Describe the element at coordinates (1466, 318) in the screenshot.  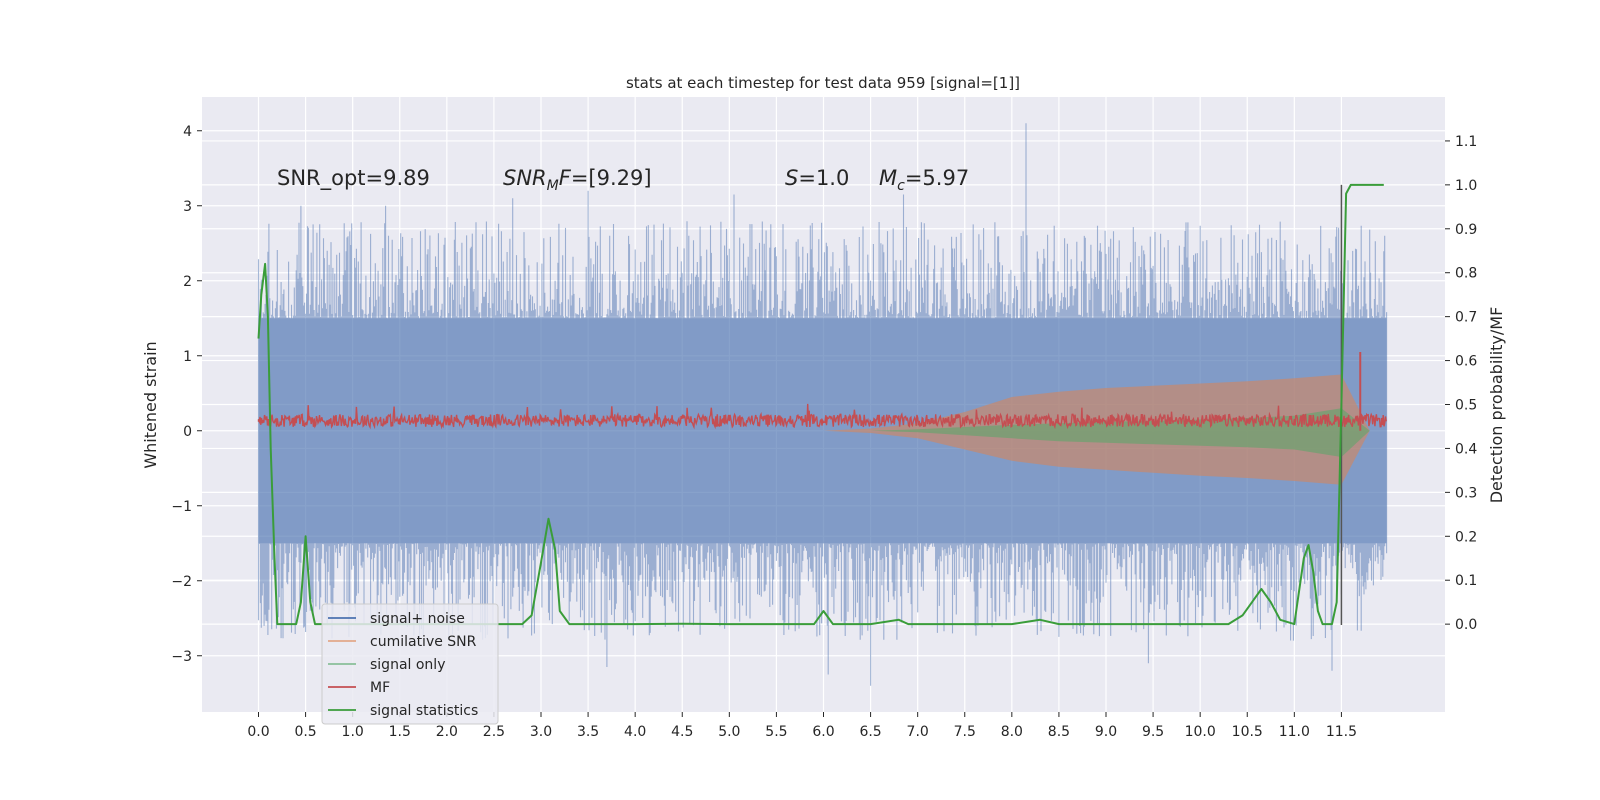
I see `y2-tick-label: 0.7` at that location.